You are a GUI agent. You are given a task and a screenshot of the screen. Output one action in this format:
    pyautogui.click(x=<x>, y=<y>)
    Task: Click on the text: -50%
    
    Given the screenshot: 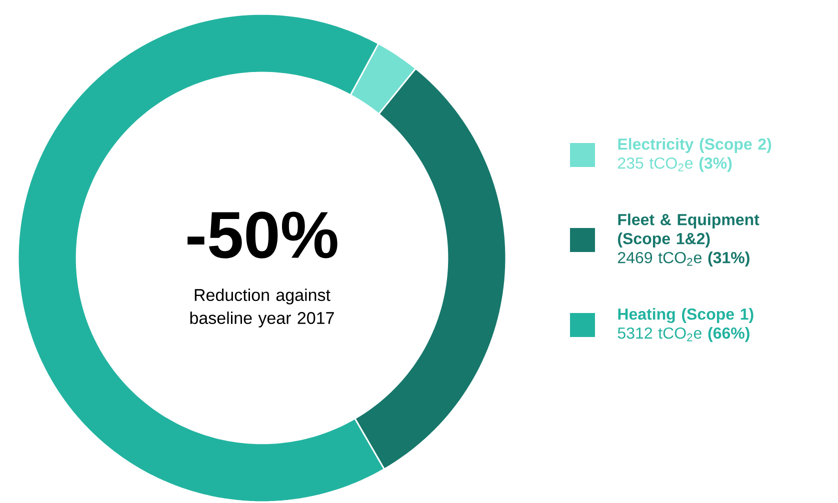 What is the action you would take?
    pyautogui.click(x=263, y=235)
    